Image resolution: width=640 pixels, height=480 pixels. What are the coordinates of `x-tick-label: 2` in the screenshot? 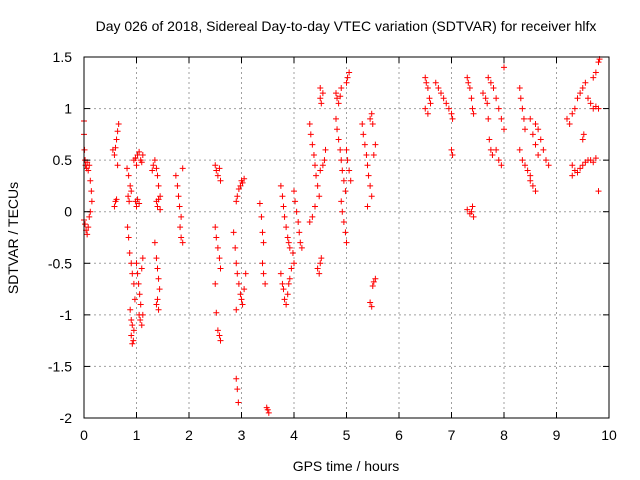 It's located at (189, 435).